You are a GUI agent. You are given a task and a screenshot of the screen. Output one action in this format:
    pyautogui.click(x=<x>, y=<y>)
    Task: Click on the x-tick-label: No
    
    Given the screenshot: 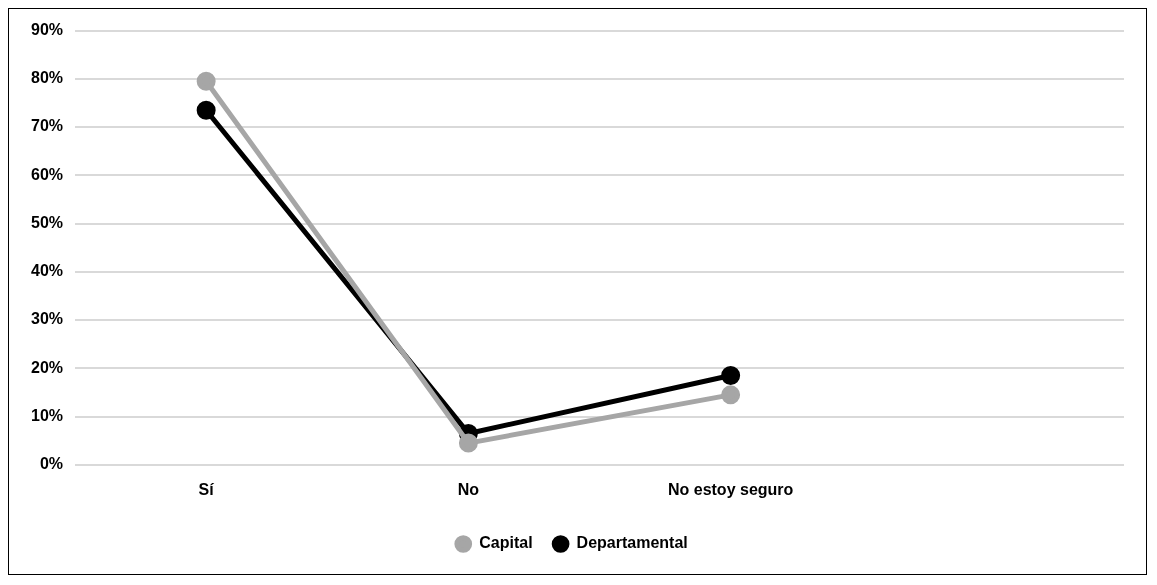 What is the action you would take?
    pyautogui.click(x=468, y=489)
    